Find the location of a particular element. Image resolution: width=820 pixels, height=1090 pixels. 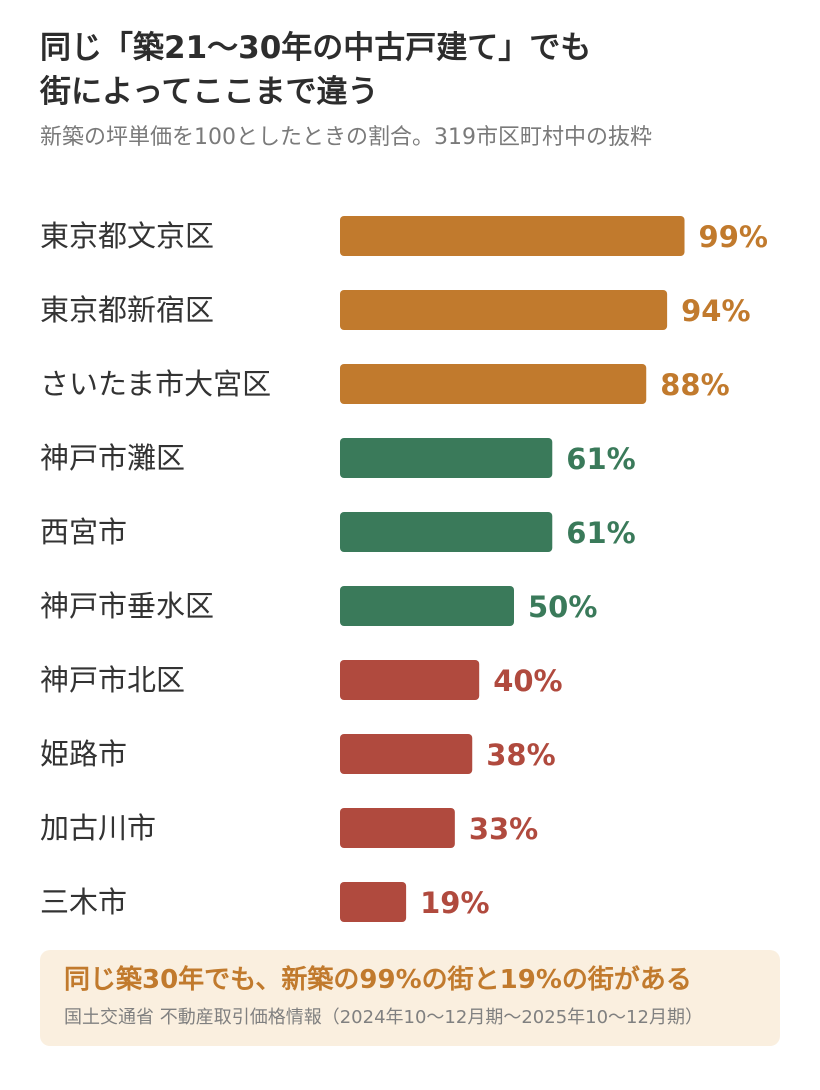

value-label: 40% is located at coordinates (527, 681).